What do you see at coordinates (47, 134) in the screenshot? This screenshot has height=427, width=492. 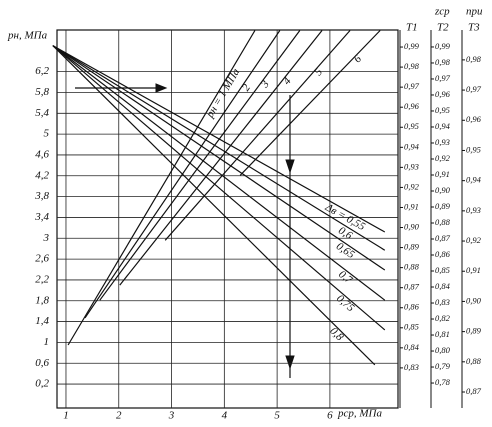 I see `y-tick-label: 5` at bounding box center [47, 134].